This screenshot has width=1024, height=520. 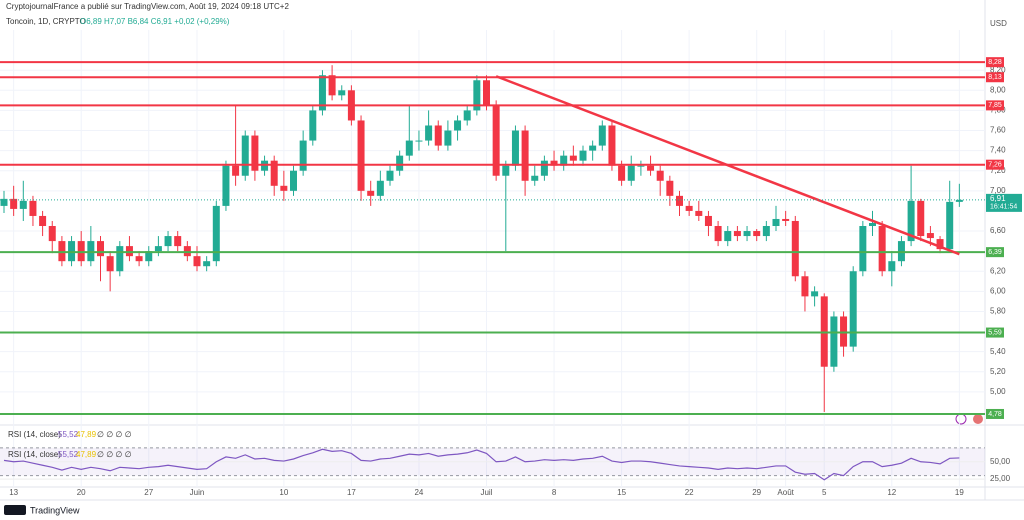 I want to click on y-tick-label: 5,20, so click(x=998, y=371).